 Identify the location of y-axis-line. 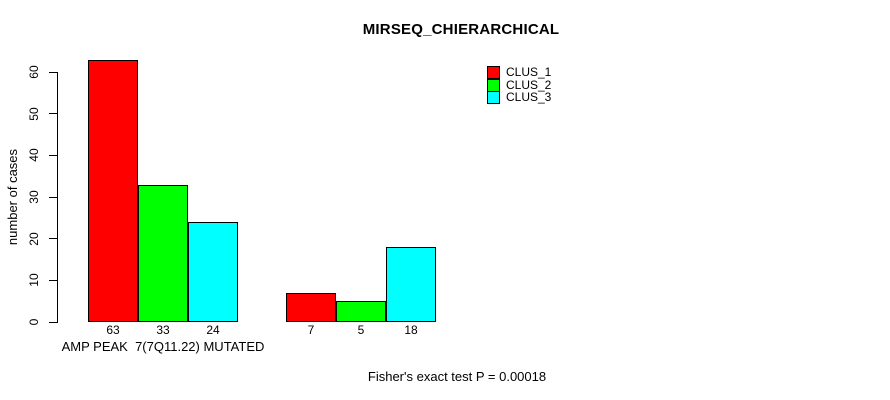
(57, 197).